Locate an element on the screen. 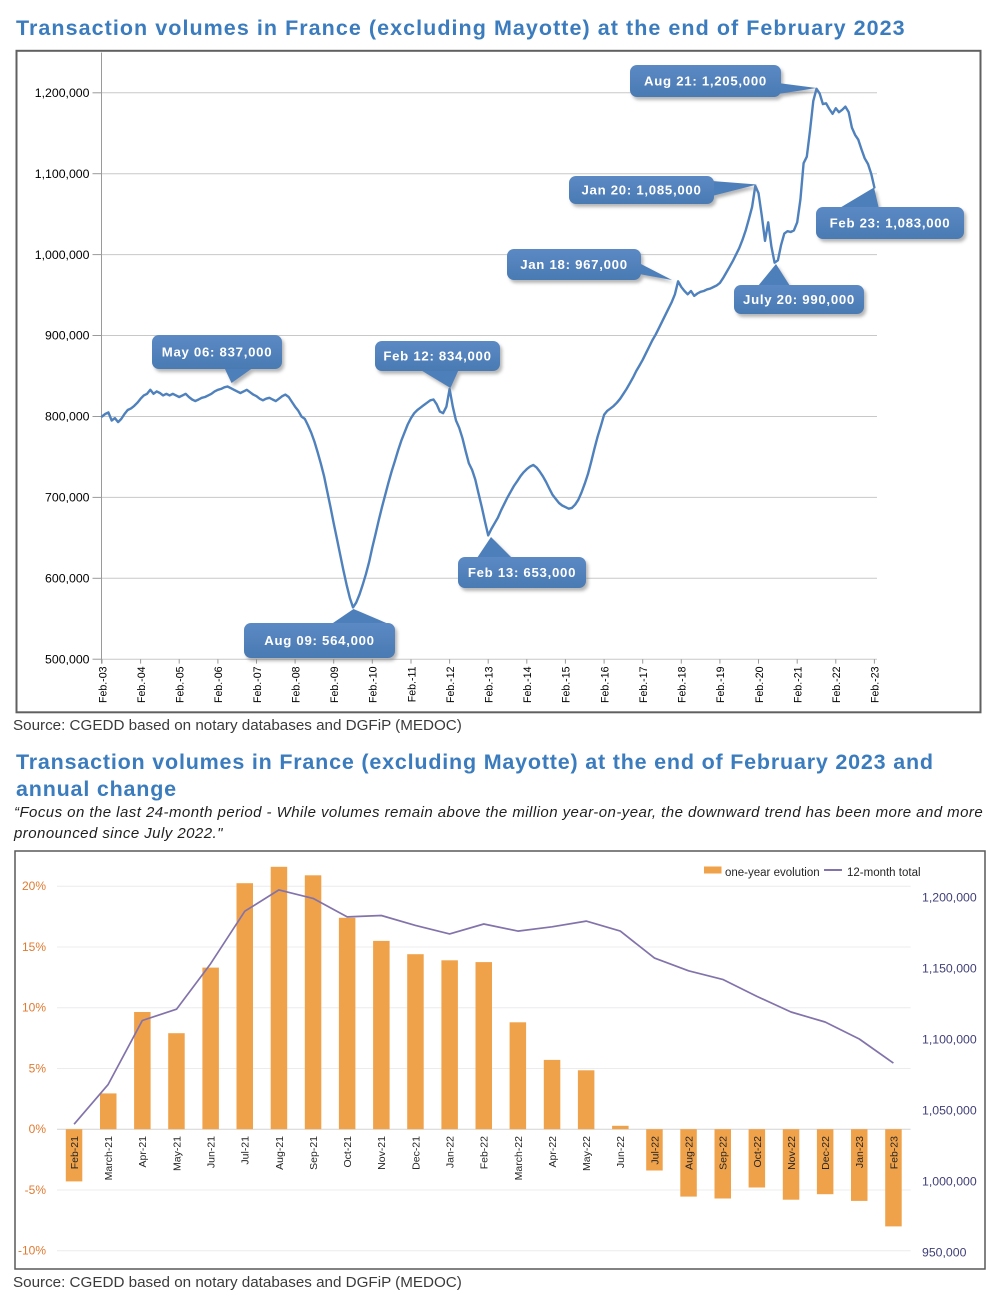  svg-text: -5% is located at coordinates (36, 1190).